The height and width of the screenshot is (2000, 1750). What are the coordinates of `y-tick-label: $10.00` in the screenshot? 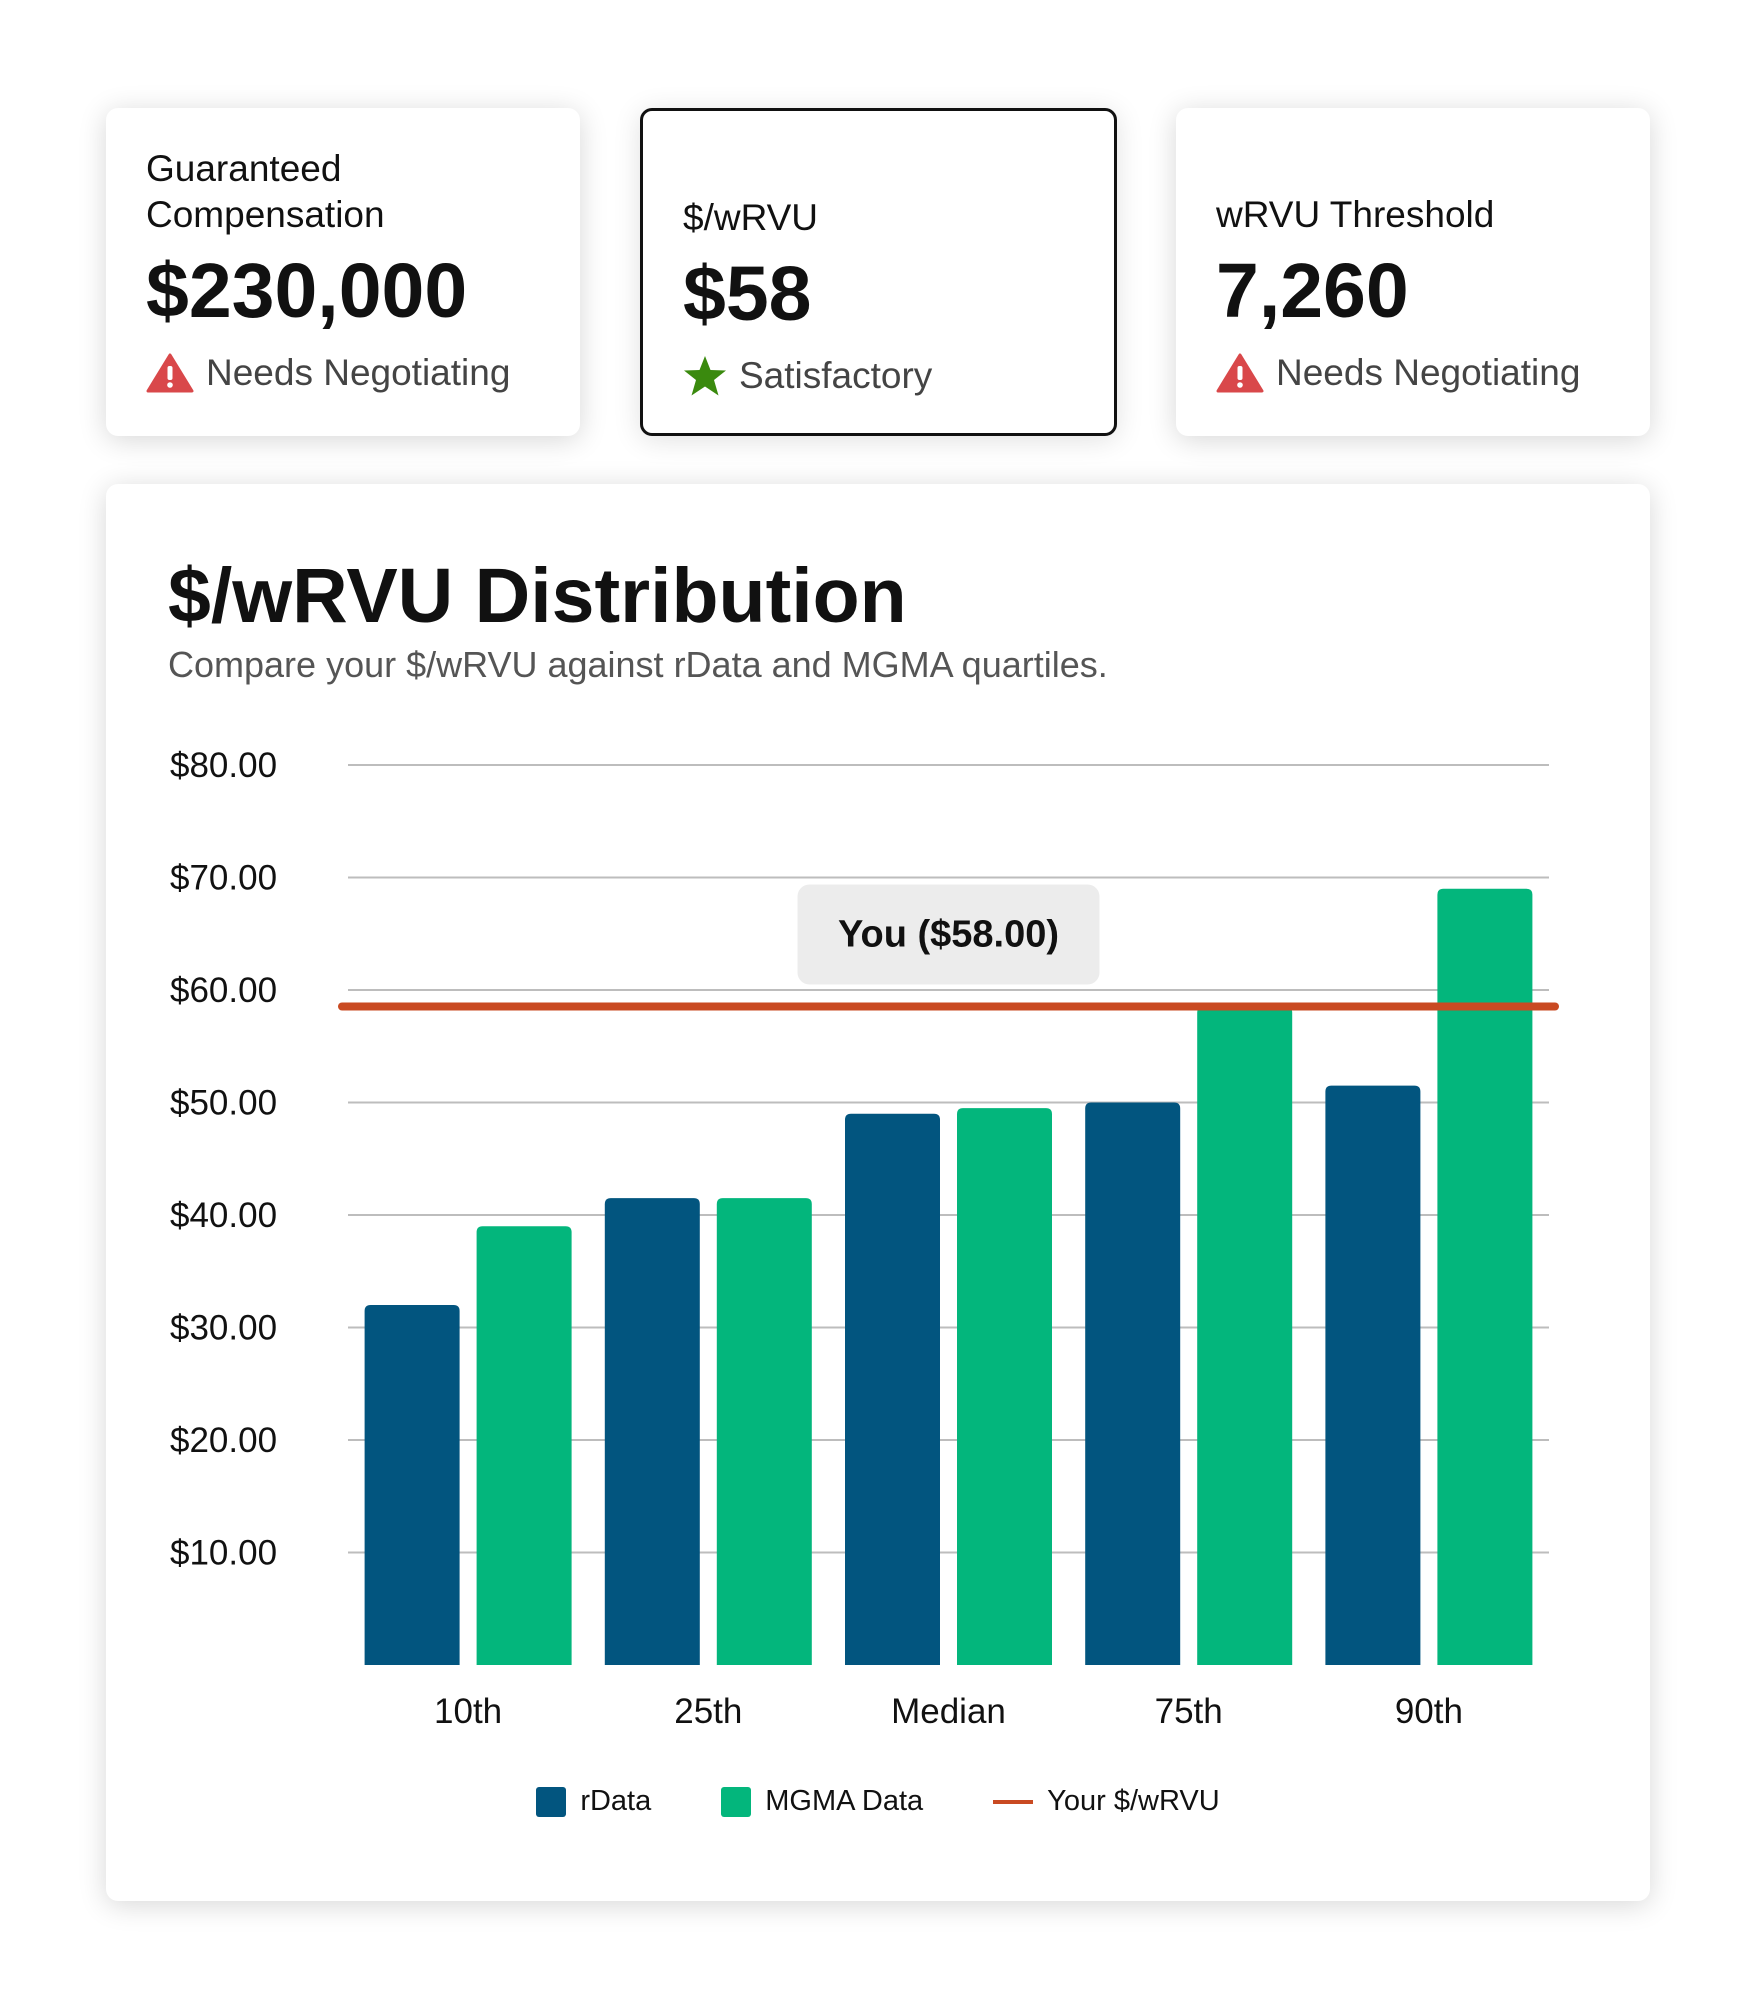 It's located at (223, 1553).